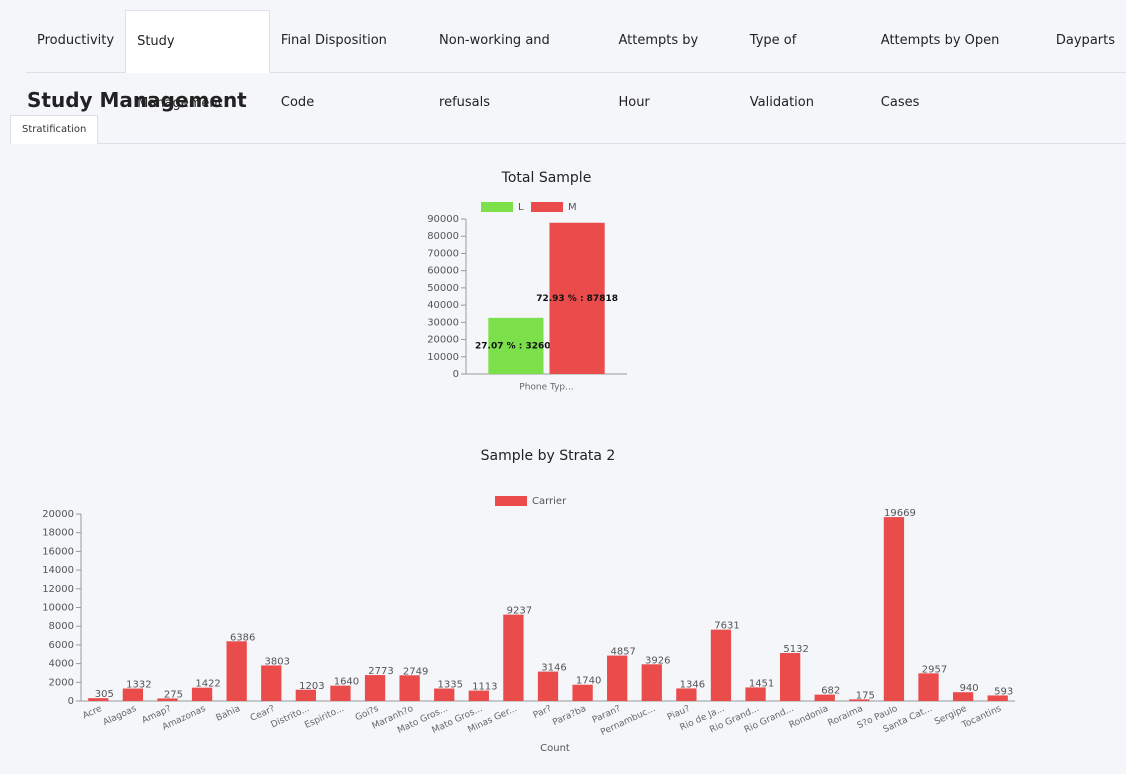  What do you see at coordinates (380, 671) in the screenshot?
I see `data-label: 2773` at bounding box center [380, 671].